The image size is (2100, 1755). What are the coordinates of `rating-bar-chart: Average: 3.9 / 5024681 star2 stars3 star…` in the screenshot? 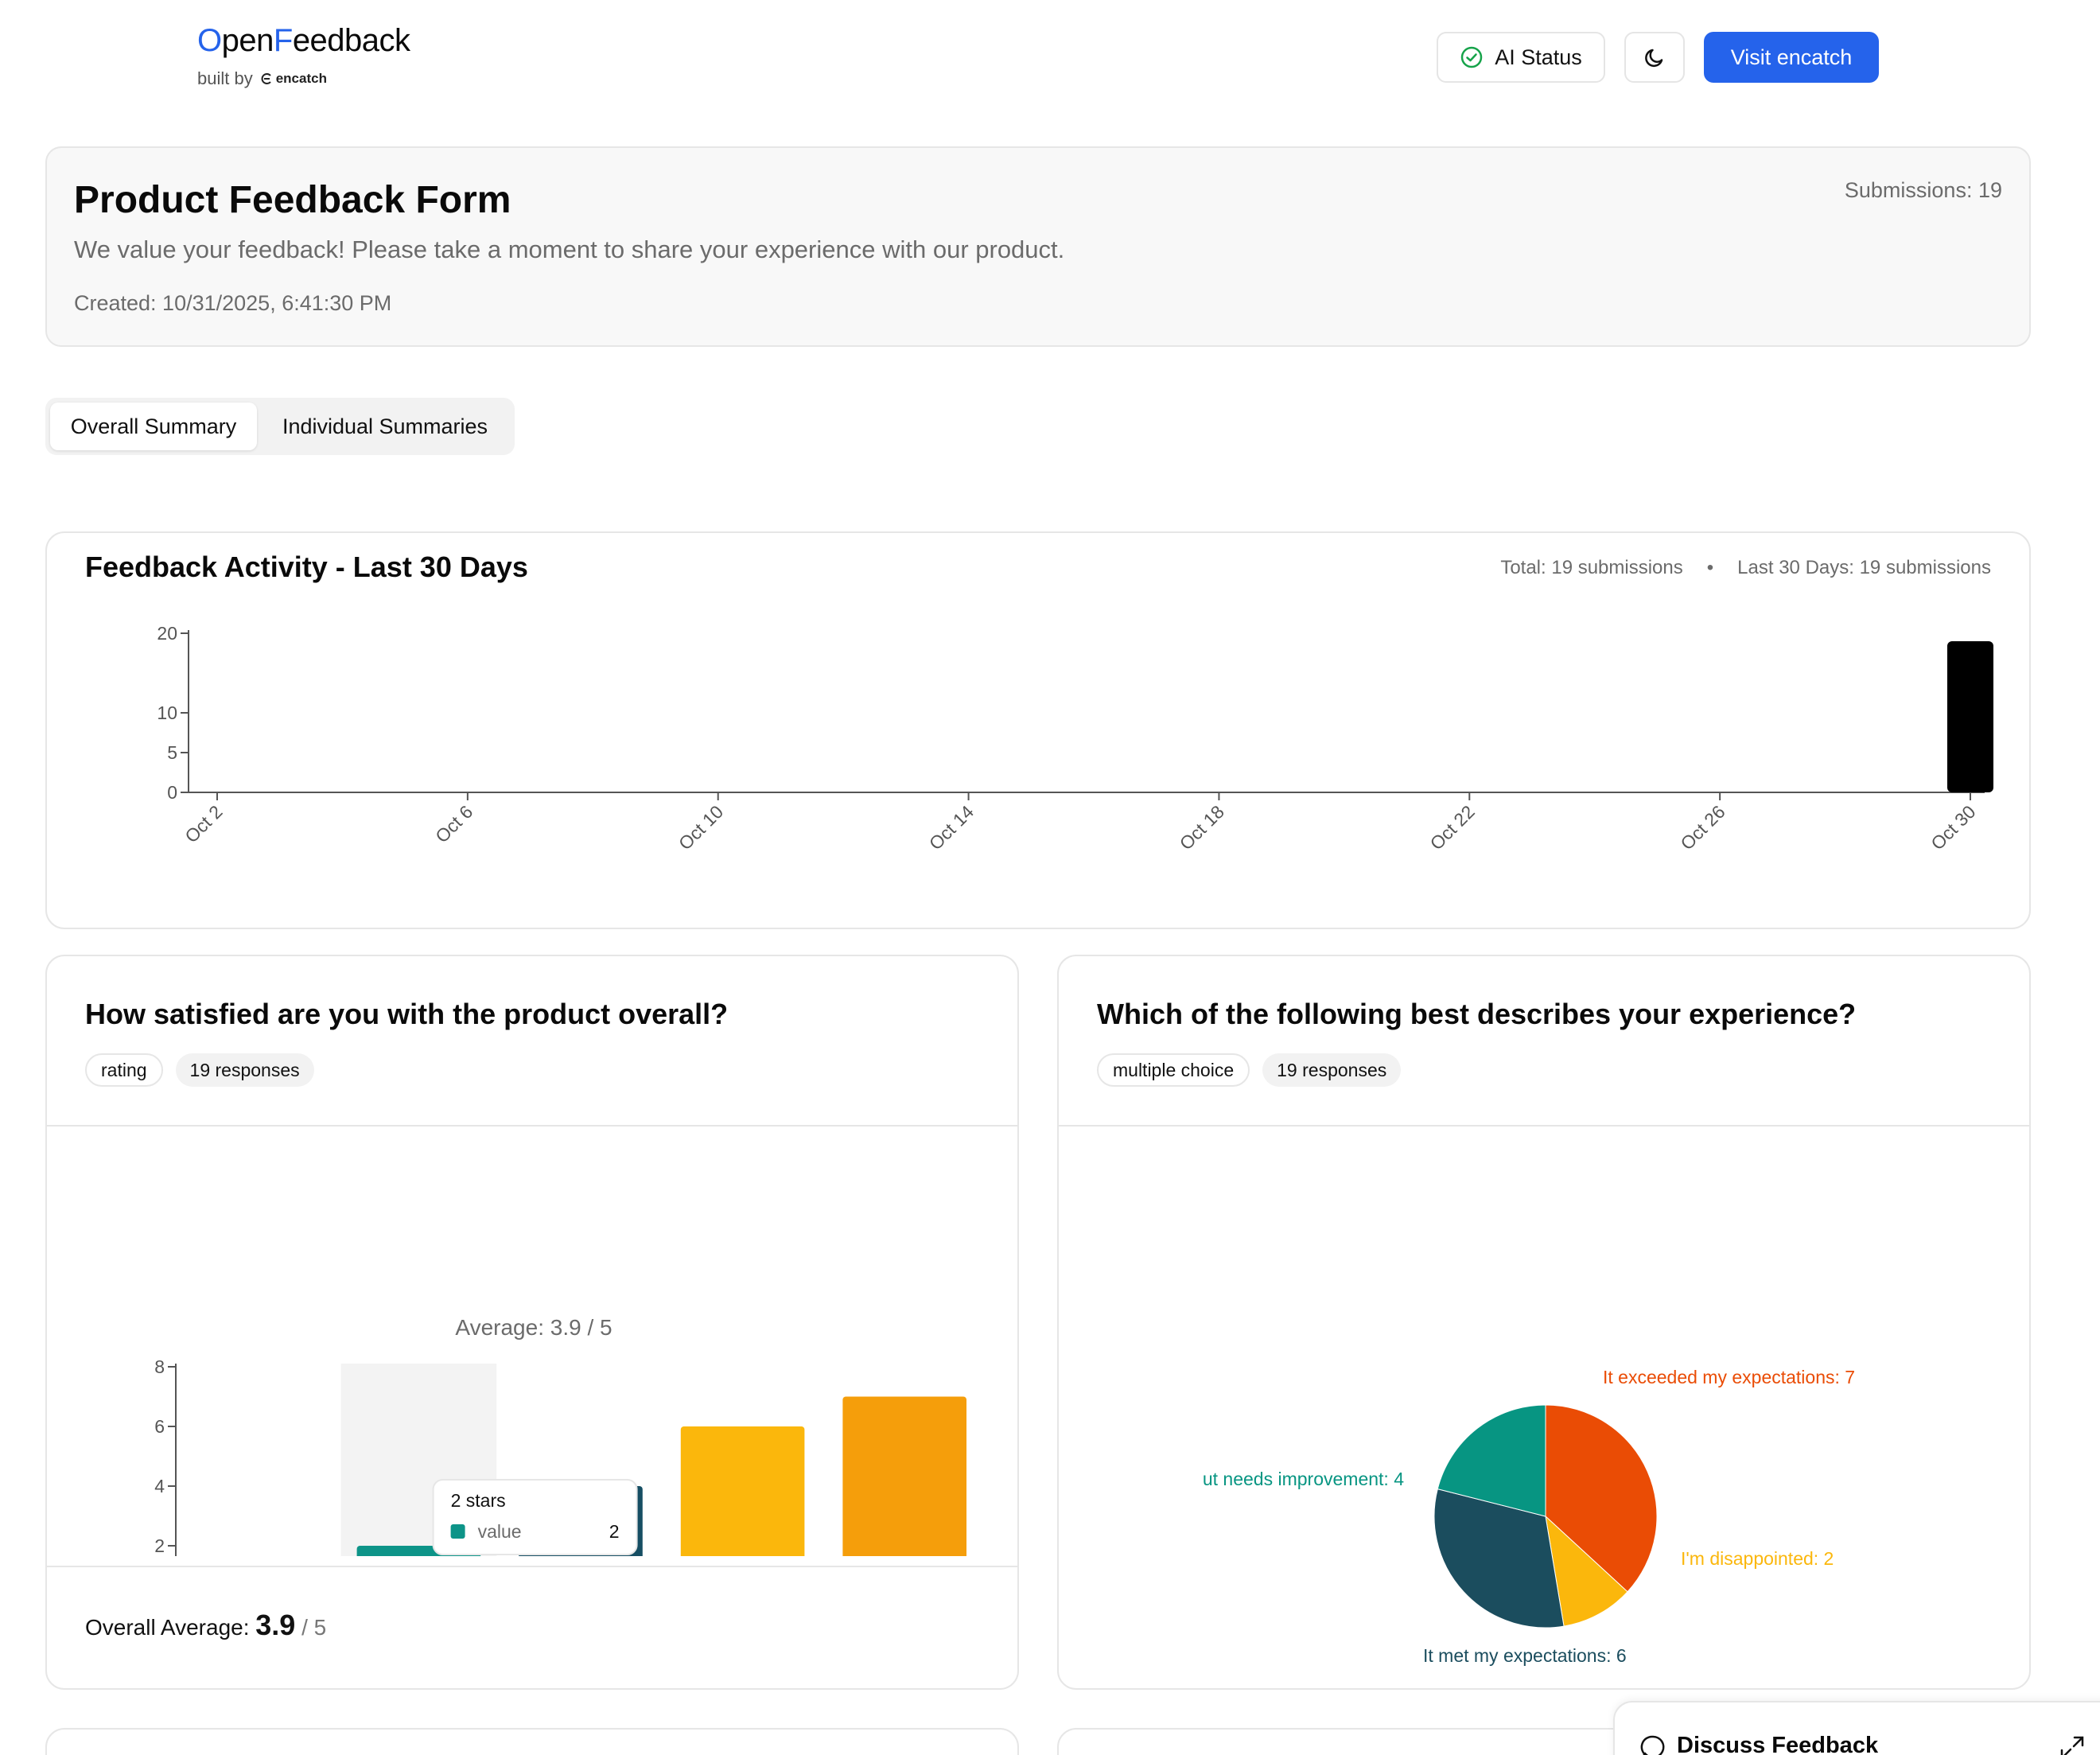 It's located at (532, 1341).